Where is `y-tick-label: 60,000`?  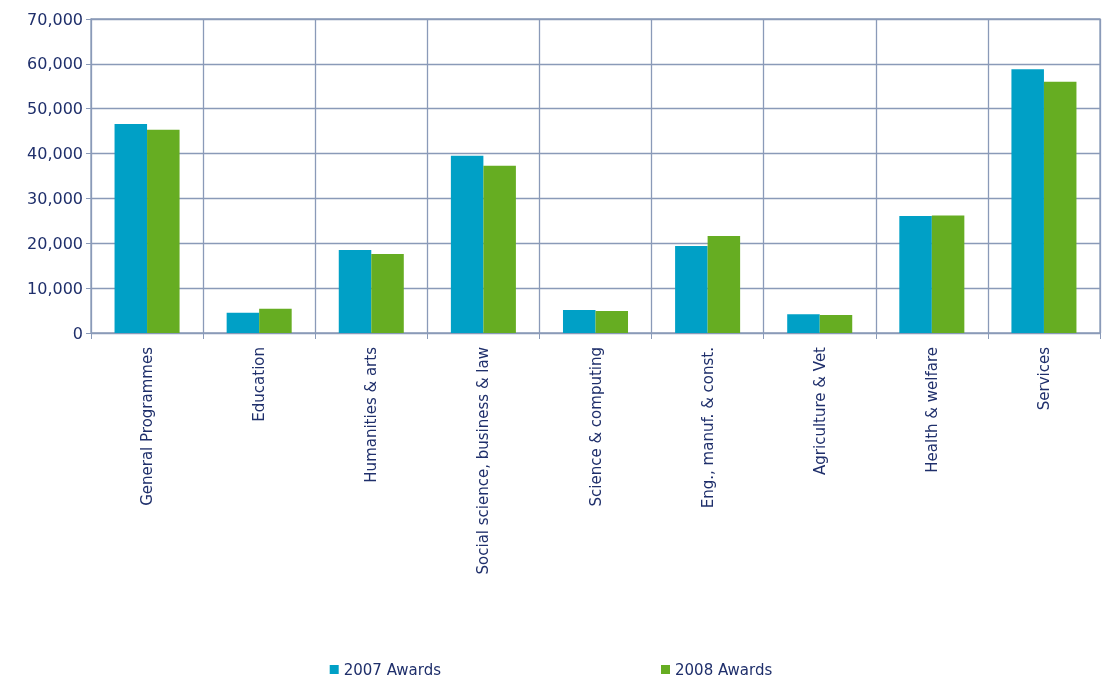
y-tick-label: 60,000 is located at coordinates (55, 64).